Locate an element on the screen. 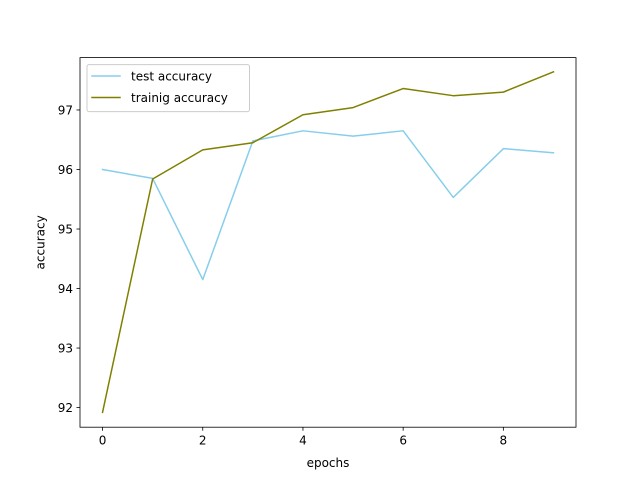 This screenshot has width=640, height=480. y-tick-label: 95 is located at coordinates (65, 229).